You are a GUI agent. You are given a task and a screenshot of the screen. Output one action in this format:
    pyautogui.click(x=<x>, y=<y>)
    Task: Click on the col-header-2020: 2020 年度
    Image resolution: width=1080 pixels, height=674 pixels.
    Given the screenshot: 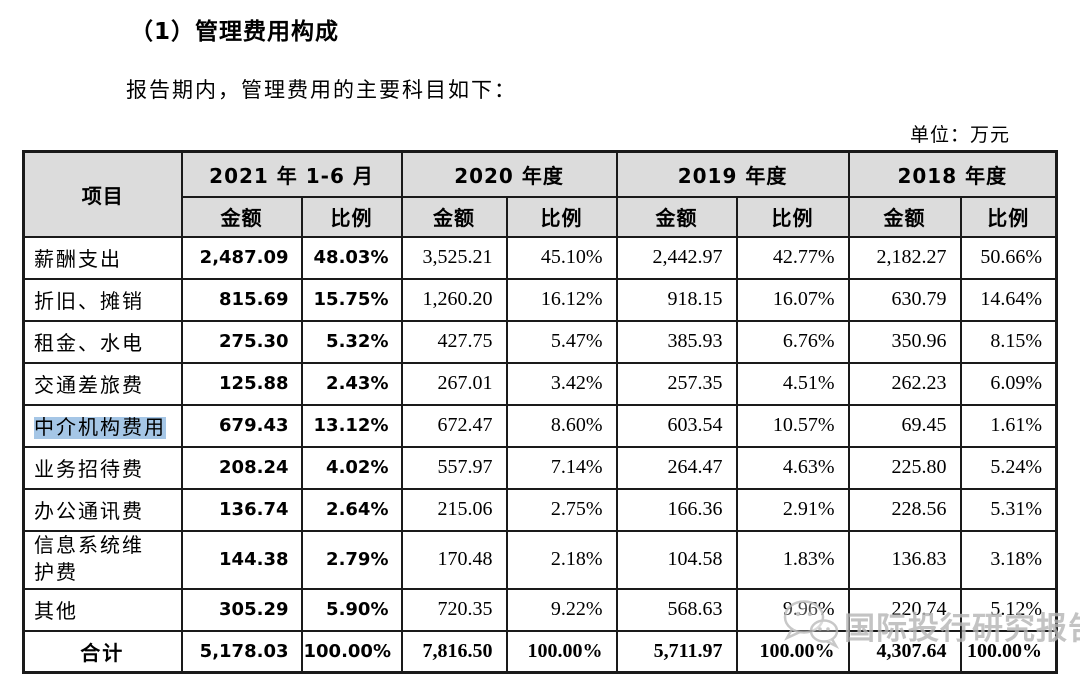 What is the action you would take?
    pyautogui.click(x=509, y=174)
    